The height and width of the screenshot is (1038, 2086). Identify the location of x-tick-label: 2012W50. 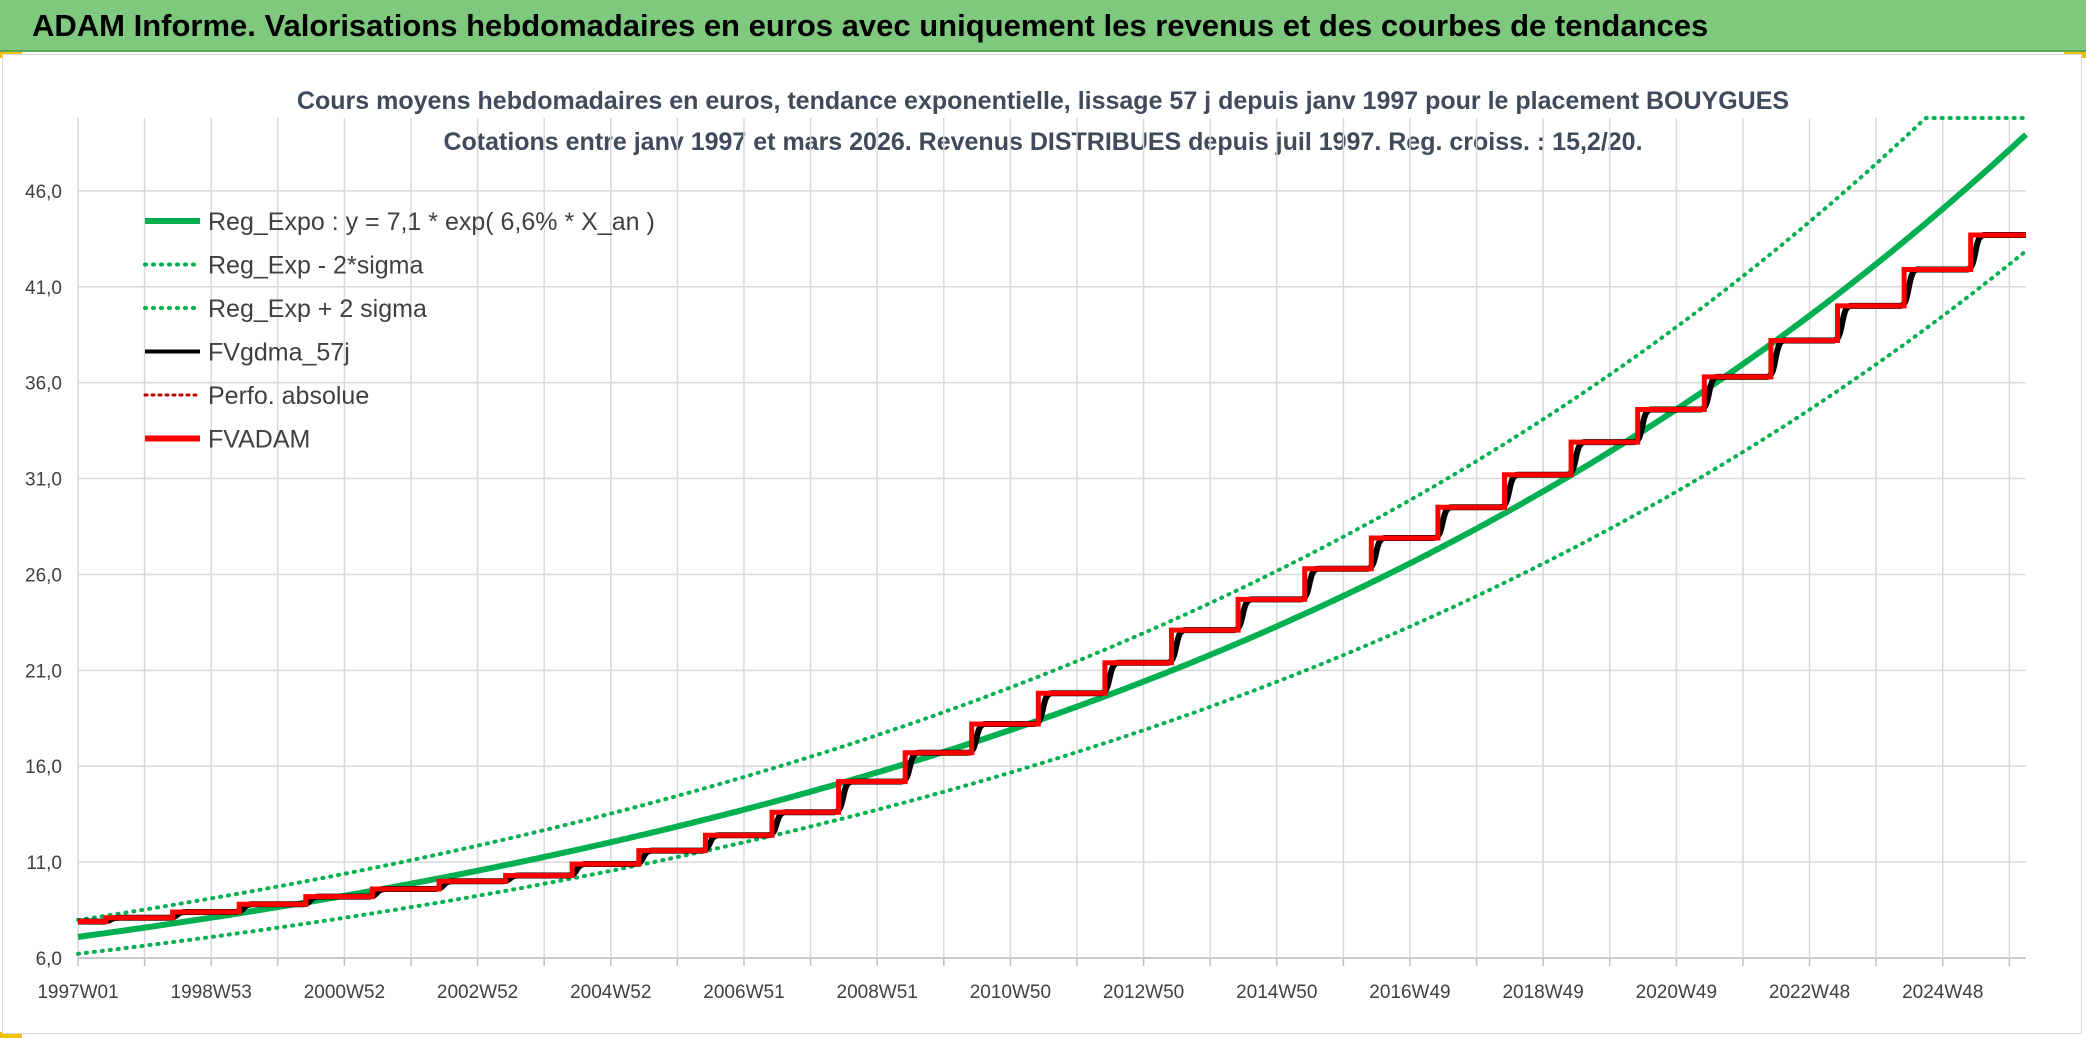
(1143, 992).